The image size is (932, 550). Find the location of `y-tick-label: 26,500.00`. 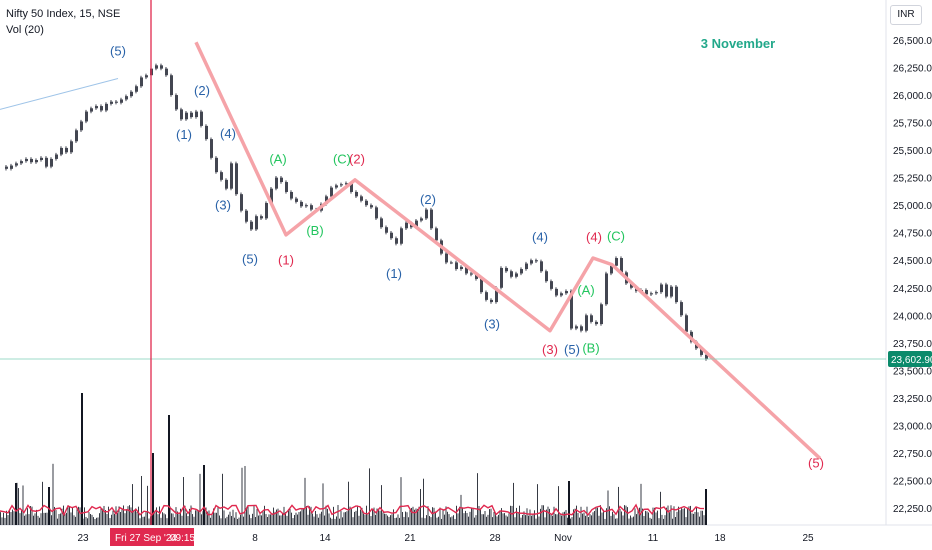

y-tick-label: 26,500.00 is located at coordinates (912, 41).